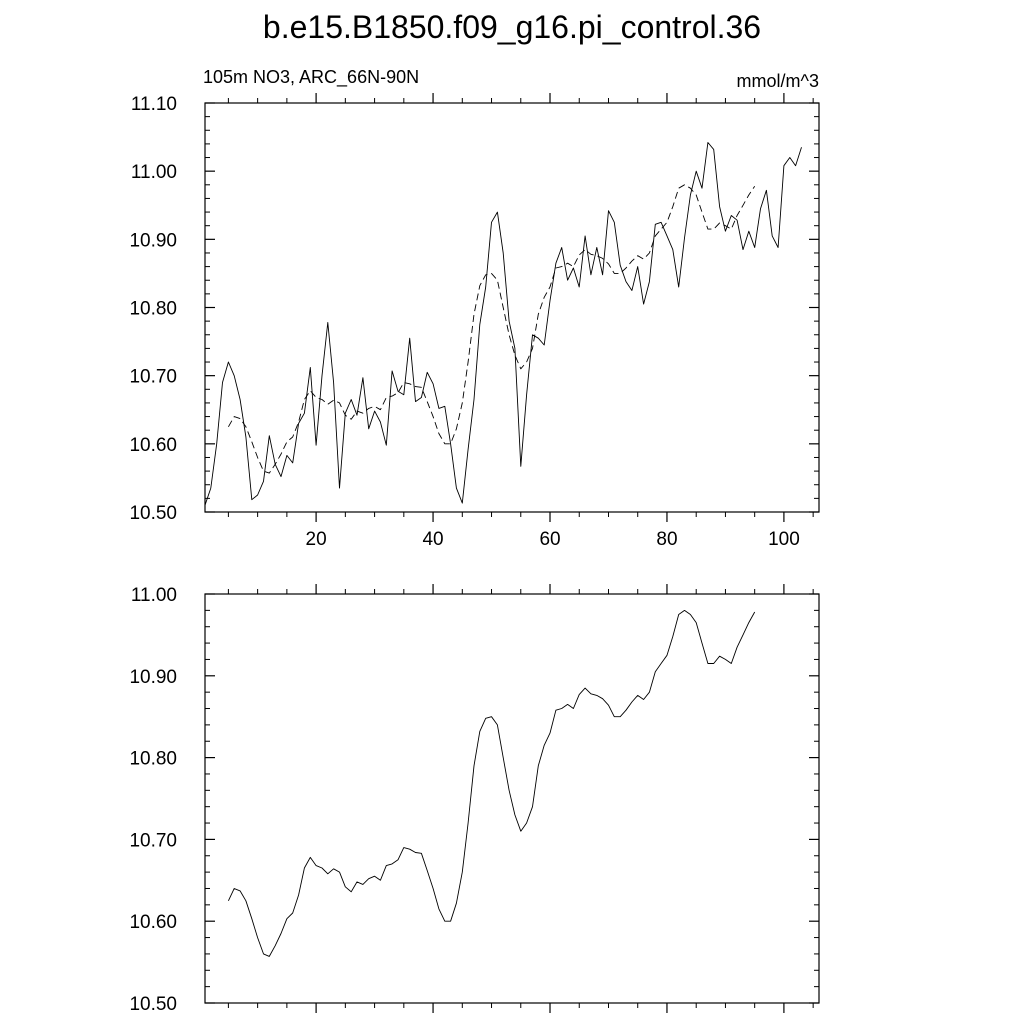 This screenshot has height=1024, width=1024. What do you see at coordinates (549, 539) in the screenshot?
I see `x-tick-label: 60` at bounding box center [549, 539].